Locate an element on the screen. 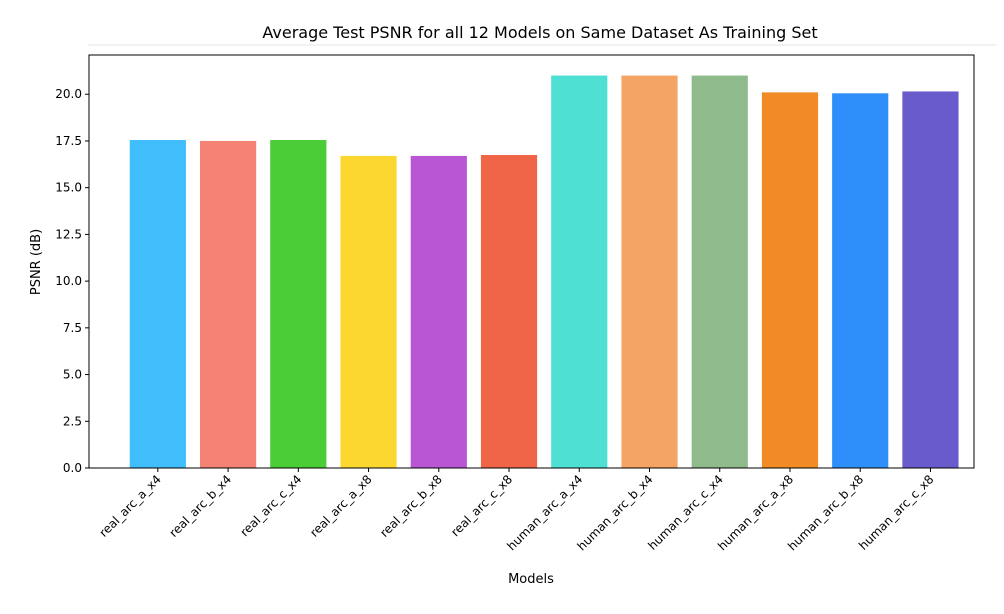 This screenshot has height=614, width=1004. y-tick-label: 15.0 is located at coordinates (68, 188).